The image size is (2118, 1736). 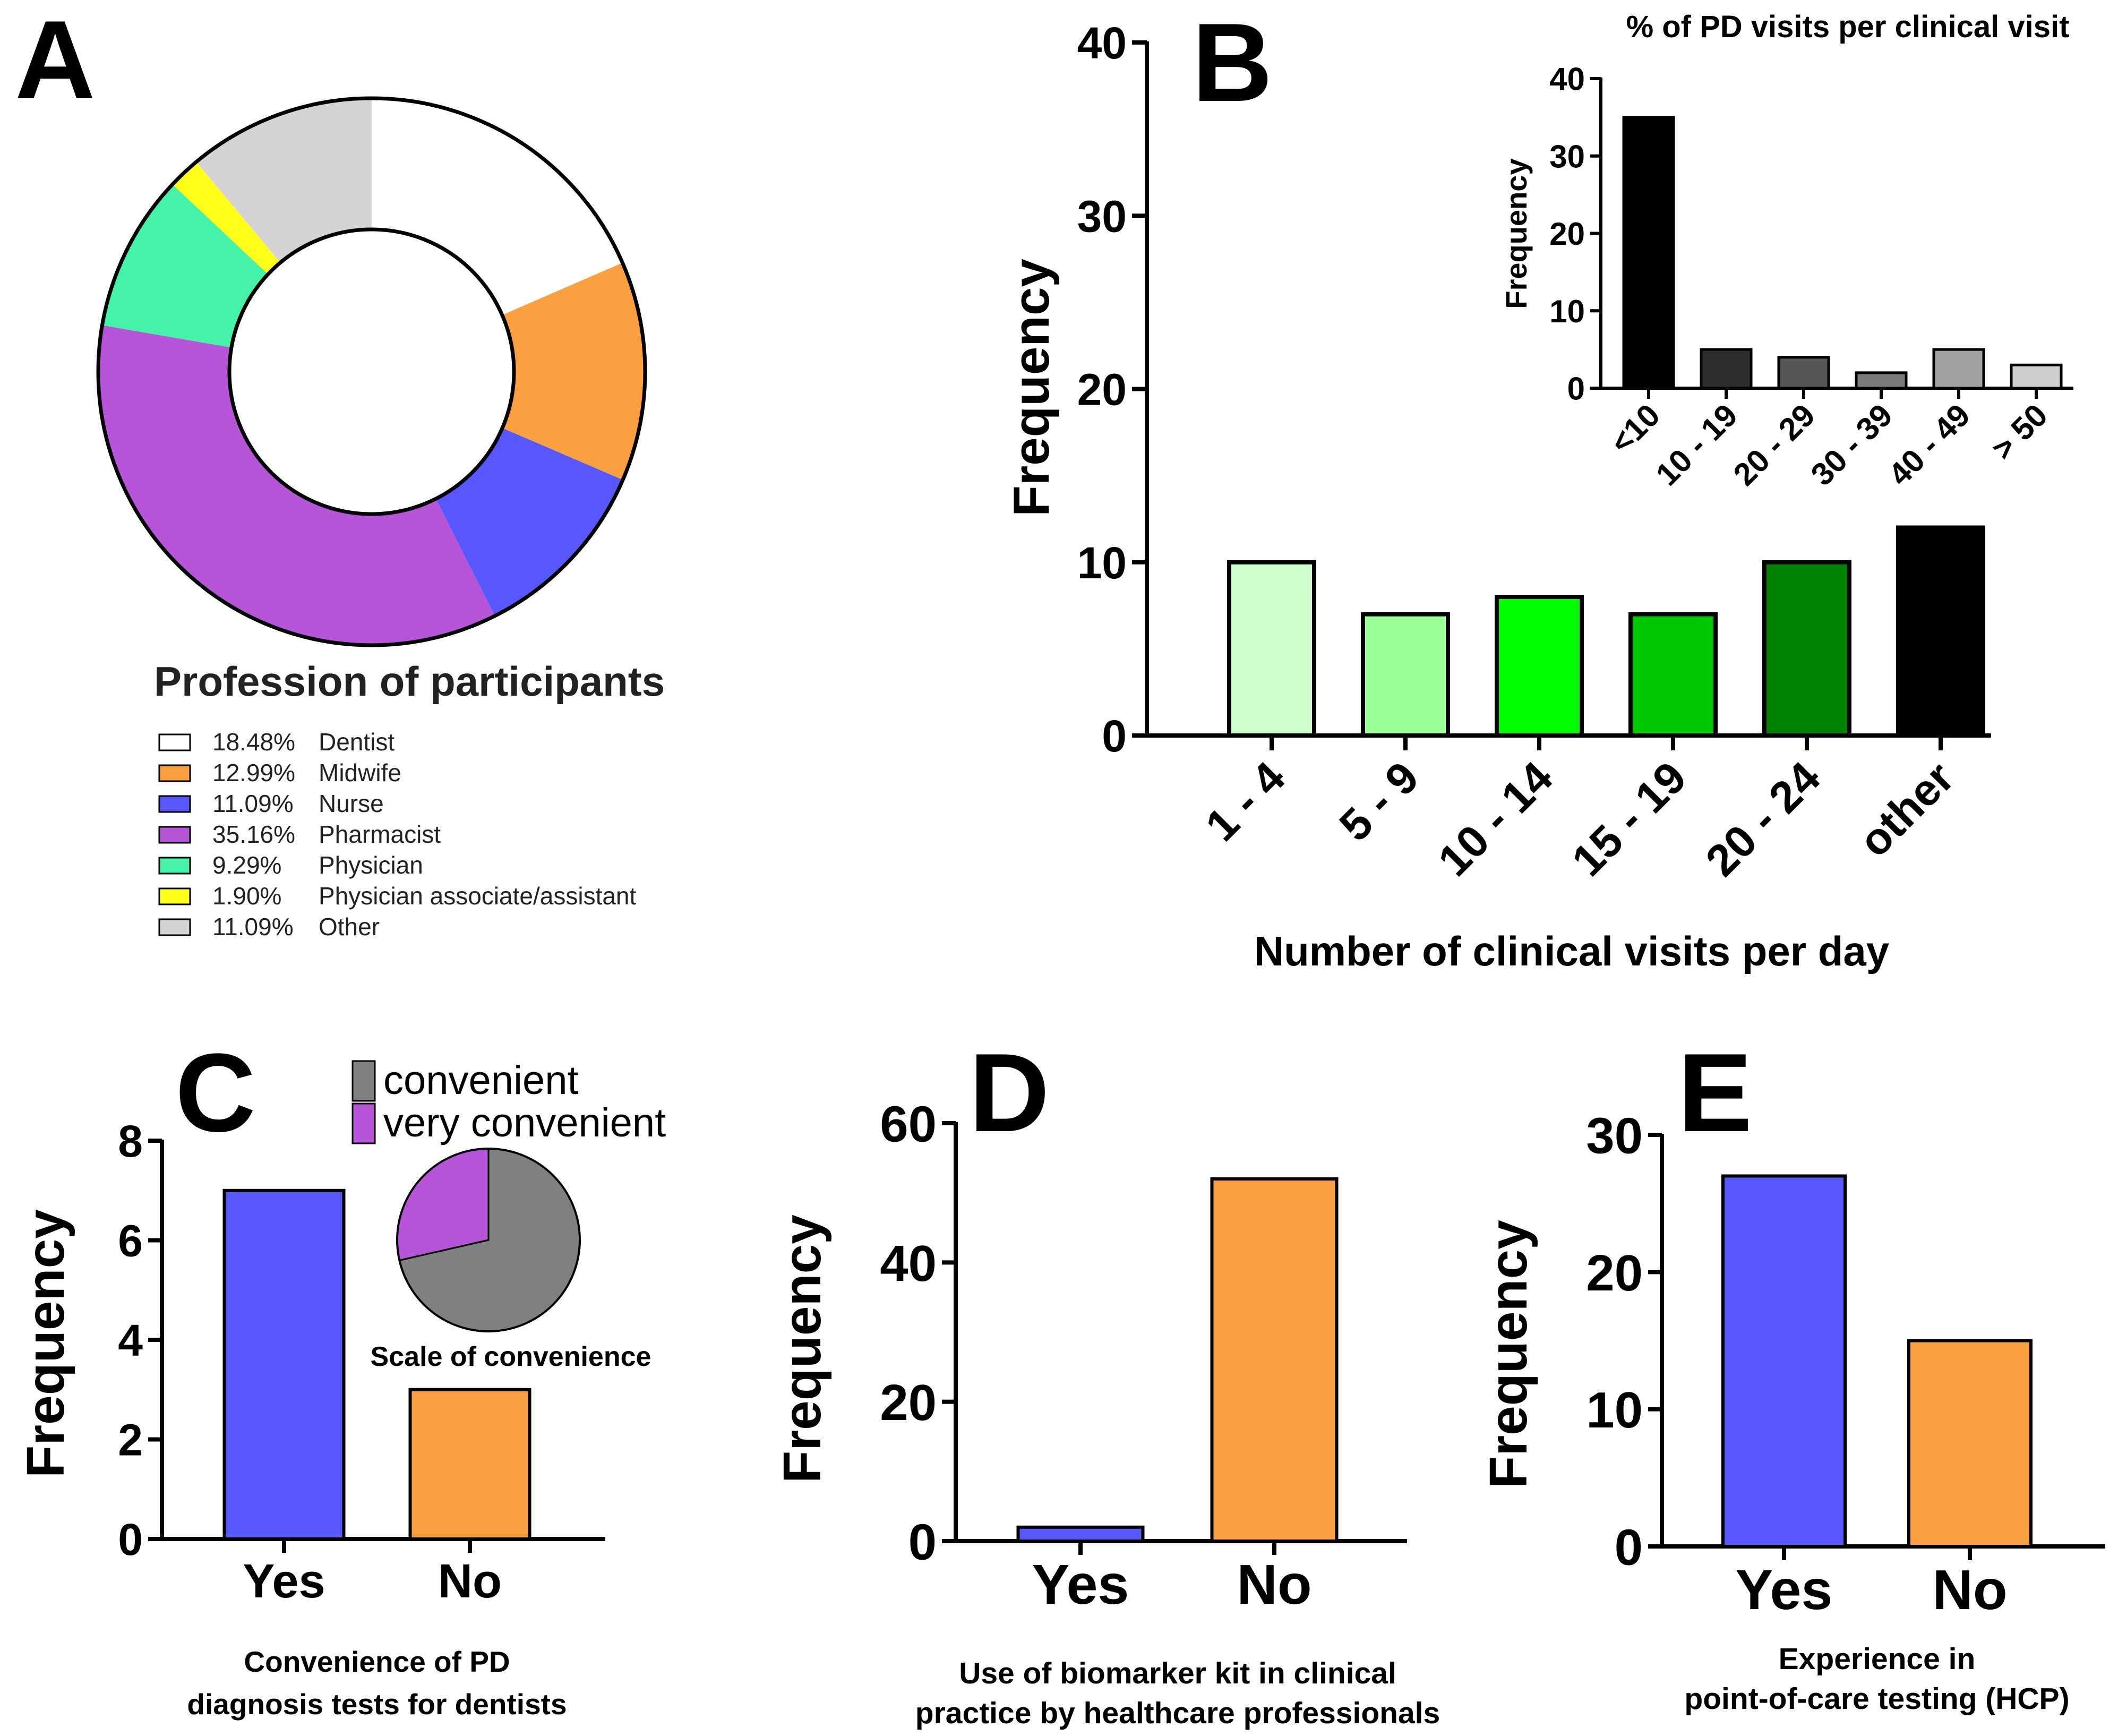 What do you see at coordinates (215, 1092) in the screenshot?
I see `panel-label-c: C` at bounding box center [215, 1092].